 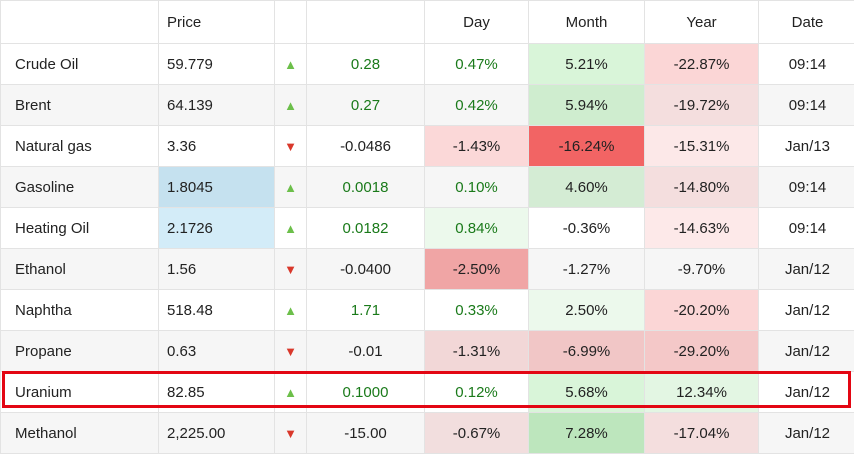 I want to click on change-cell: 1.71, so click(x=366, y=310).